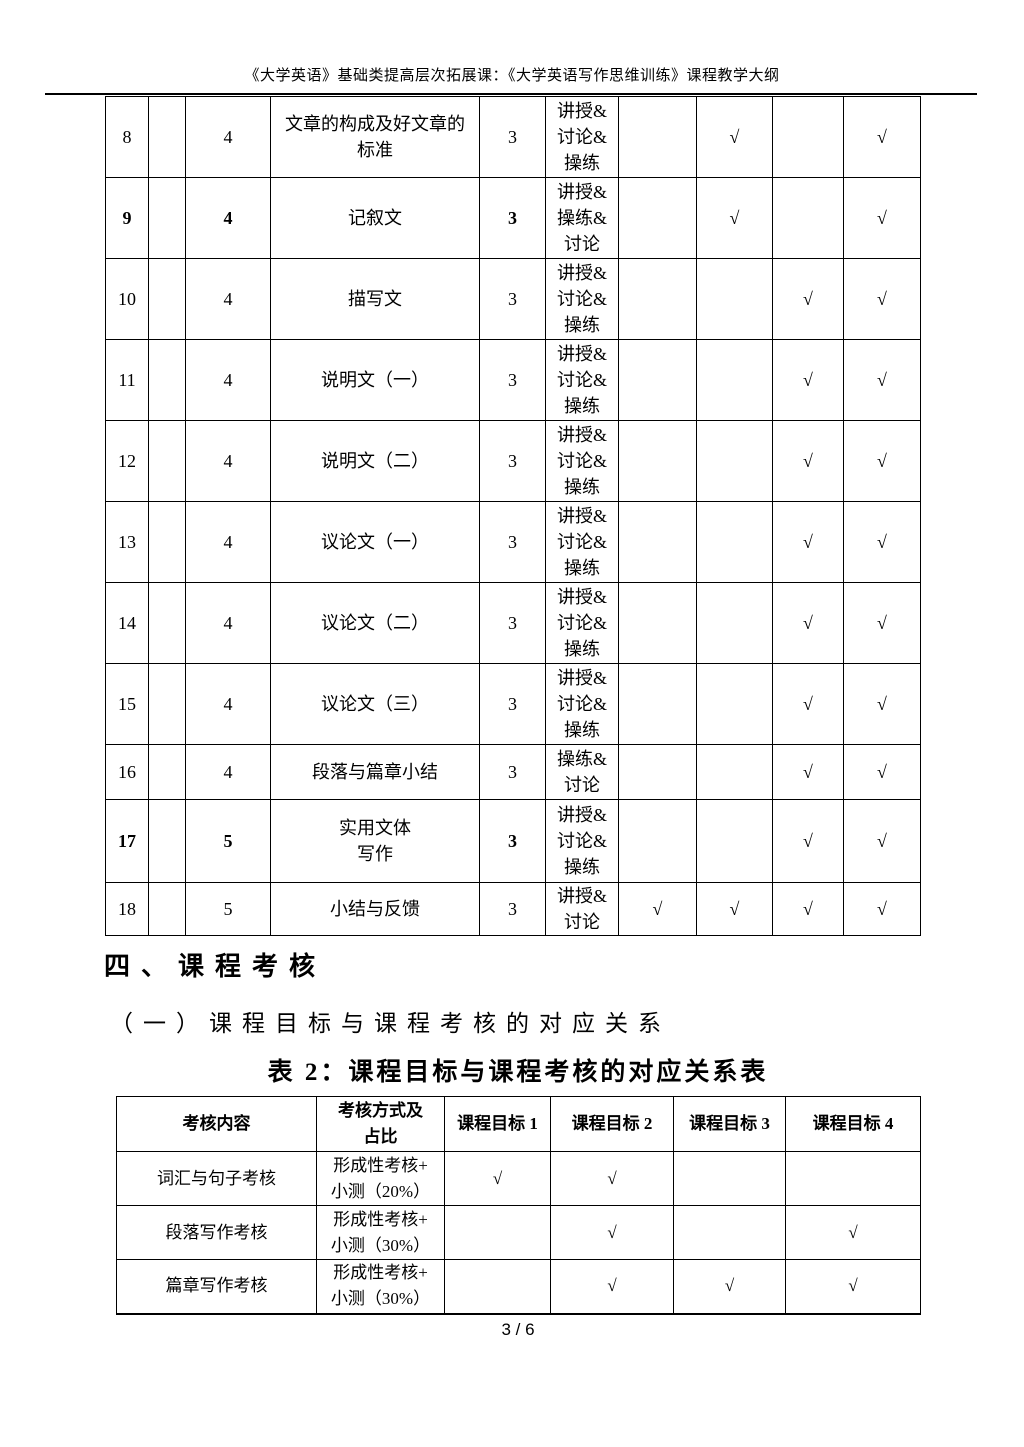 This screenshot has width=1024, height=1447. I want to click on schedule-row: 18 5 小结与反馈 3 讲授& 讨论 √ √ √ √, so click(513, 909).